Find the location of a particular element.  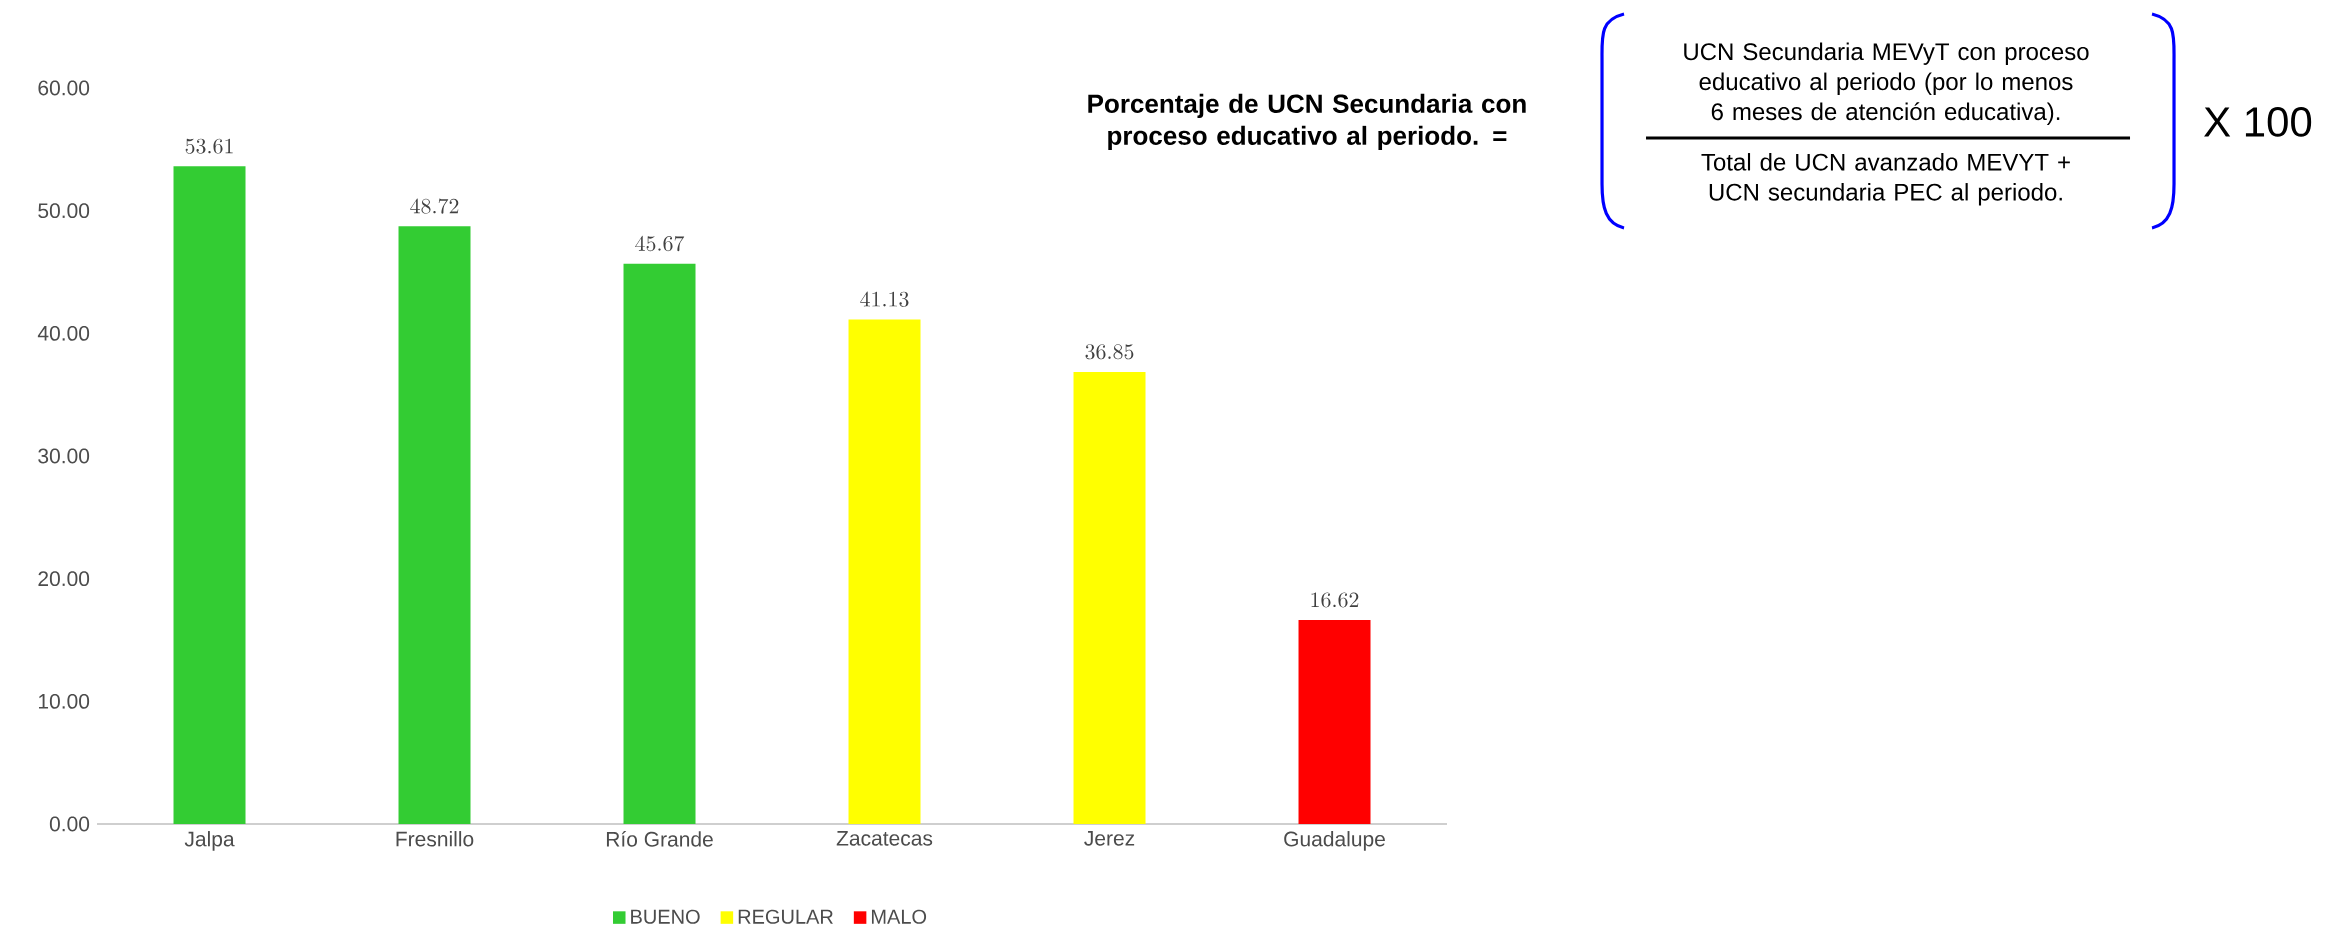

y-tick-label: 50.00 is located at coordinates (64, 211).